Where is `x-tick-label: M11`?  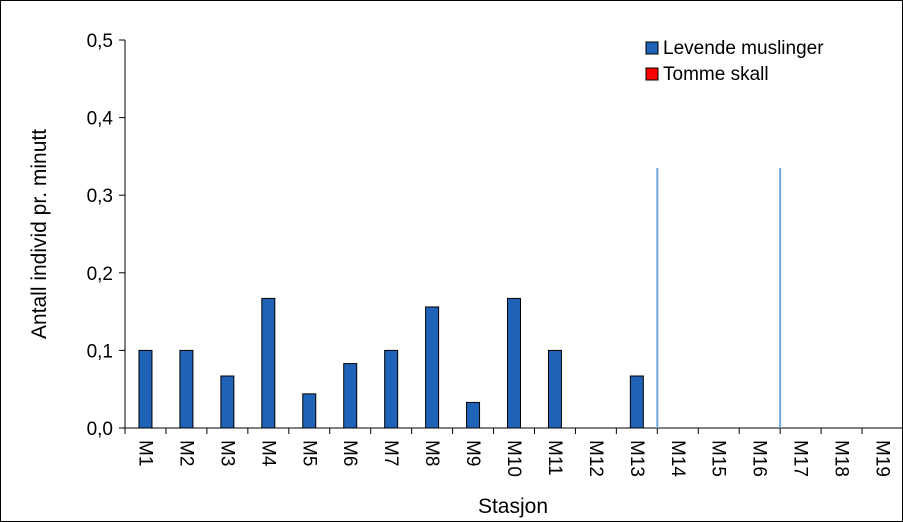
x-tick-label: M11 is located at coordinates (554, 458).